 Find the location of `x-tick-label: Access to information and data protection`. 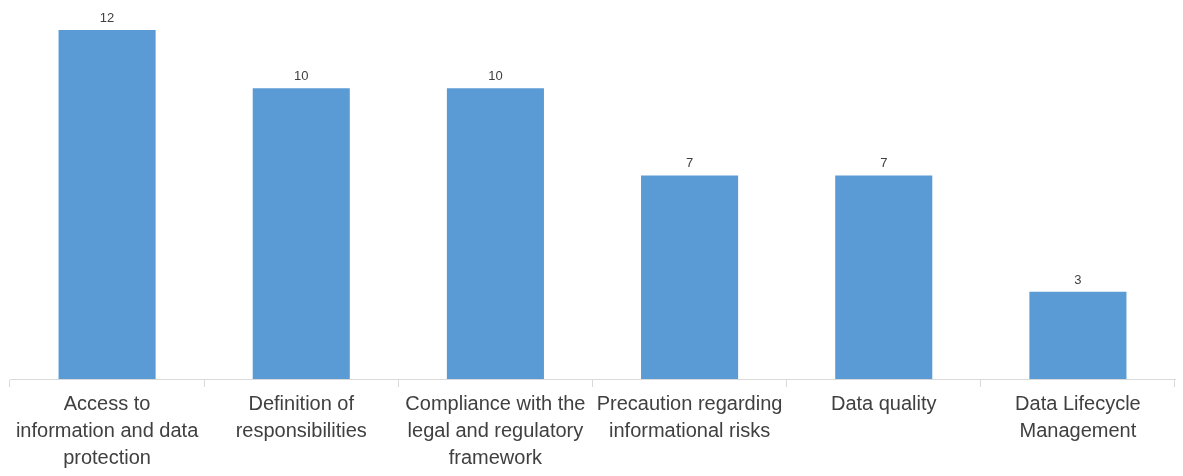

x-tick-label: Access to information and data protection is located at coordinates (107, 430).